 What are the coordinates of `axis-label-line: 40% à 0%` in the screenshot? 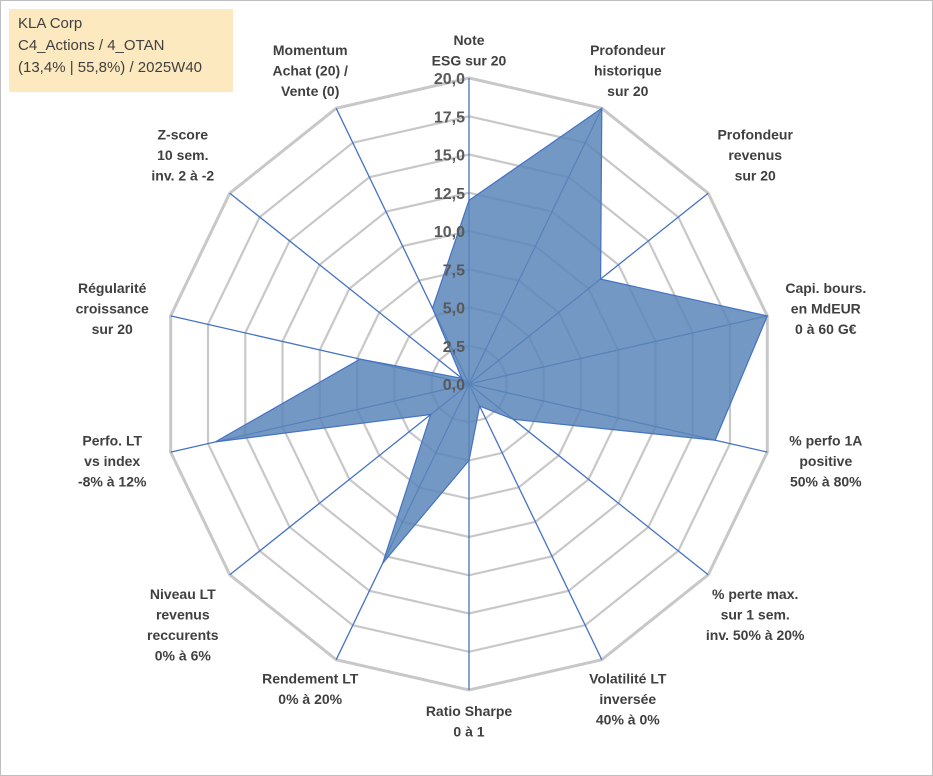 It's located at (628, 720).